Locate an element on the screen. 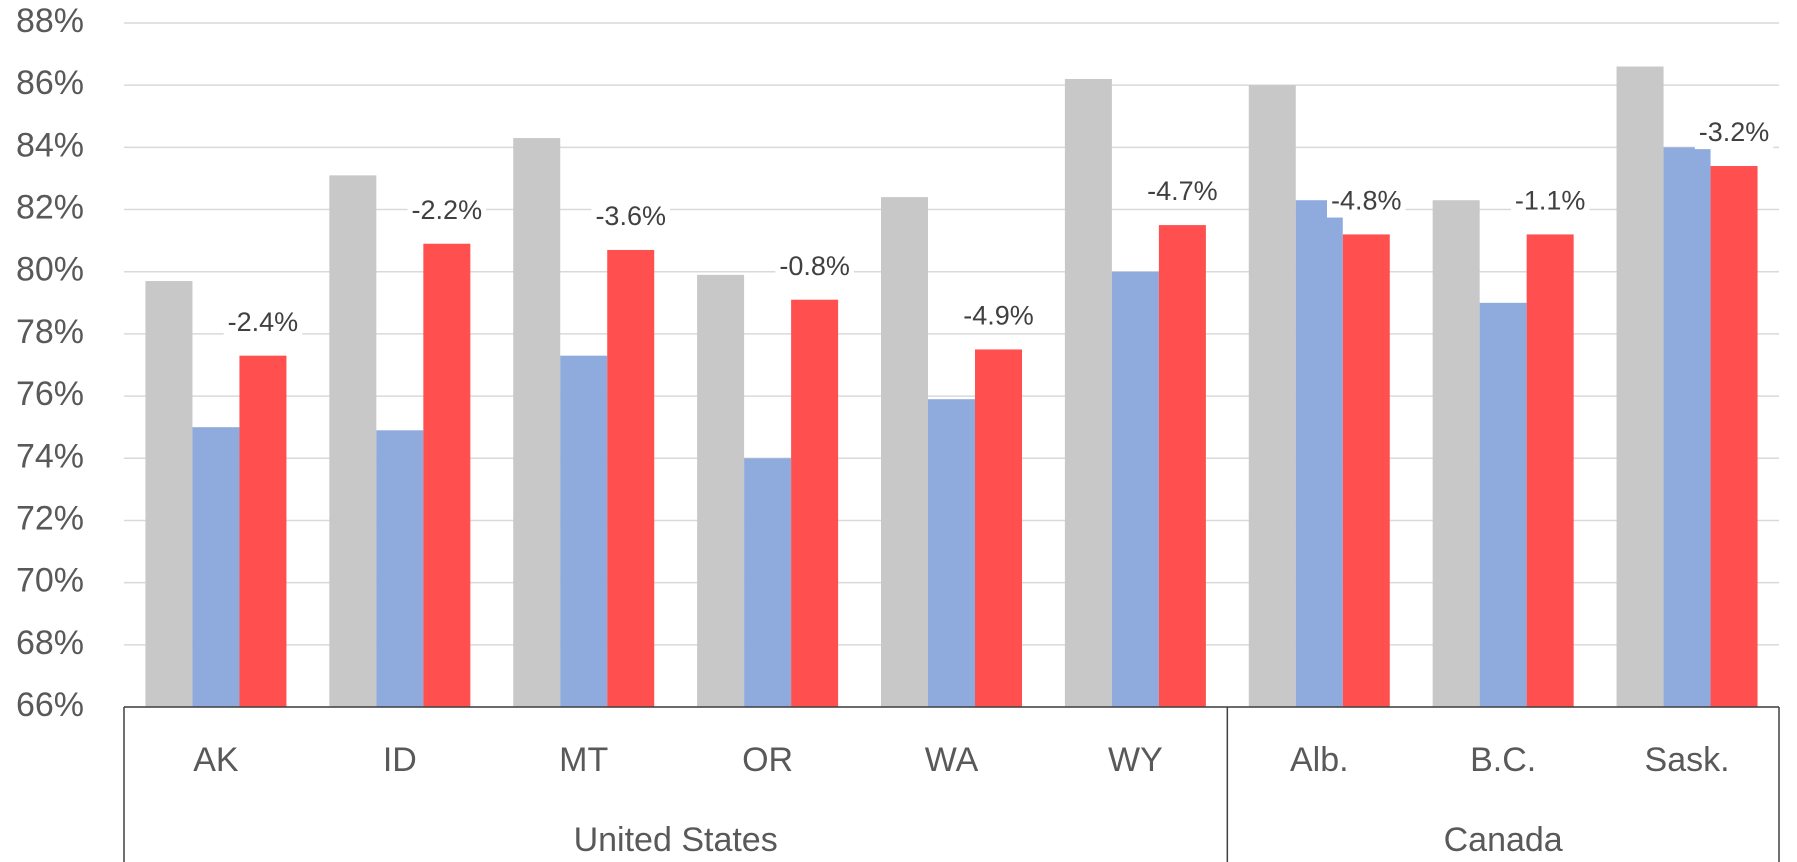  x-tick-label: WA is located at coordinates (952, 760).